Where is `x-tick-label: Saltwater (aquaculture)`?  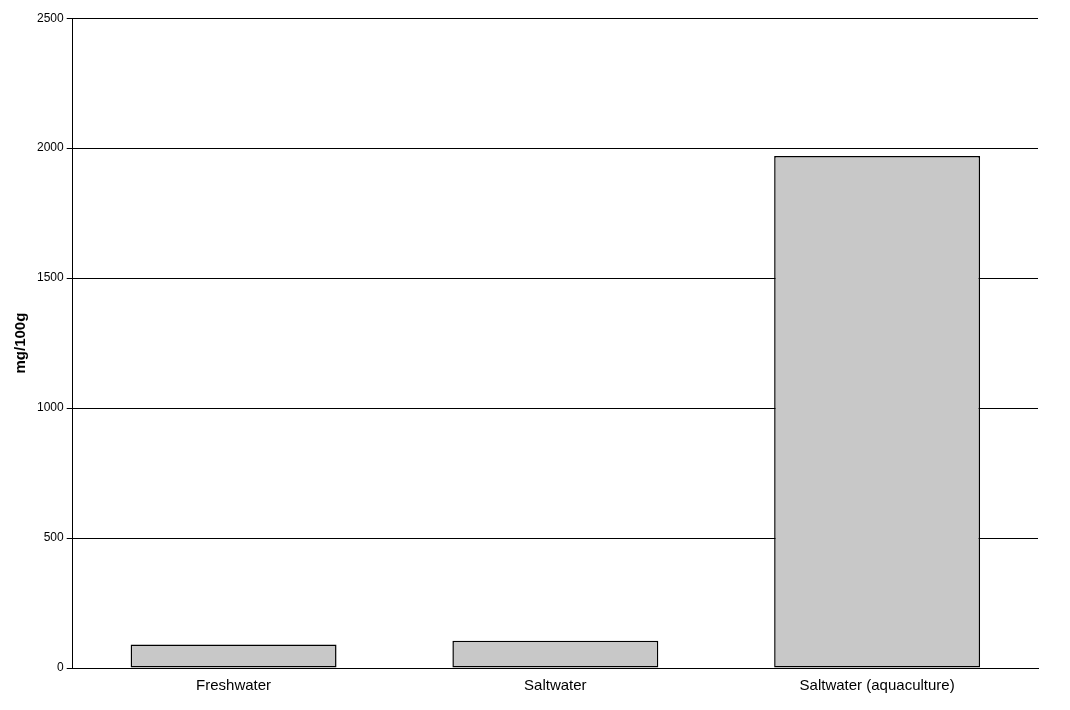 x-tick-label: Saltwater (aquaculture) is located at coordinates (877, 685).